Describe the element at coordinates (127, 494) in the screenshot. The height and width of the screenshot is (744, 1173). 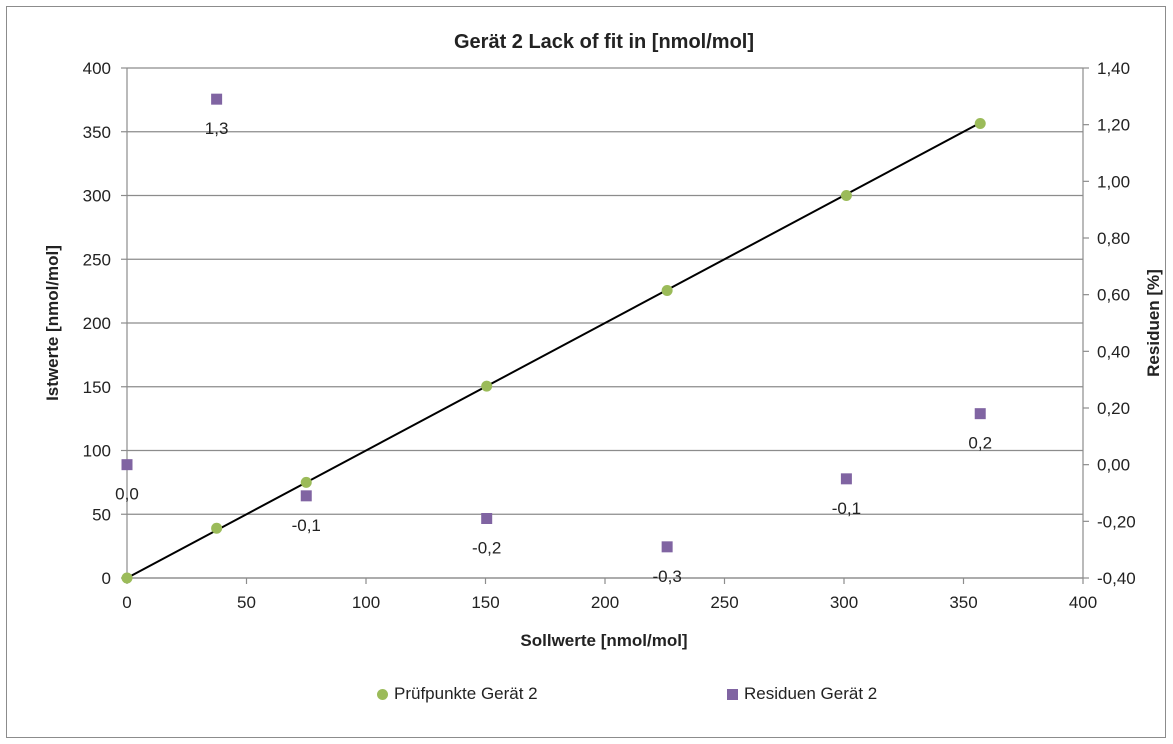
I see `data-label-residuen: 0,0` at that location.